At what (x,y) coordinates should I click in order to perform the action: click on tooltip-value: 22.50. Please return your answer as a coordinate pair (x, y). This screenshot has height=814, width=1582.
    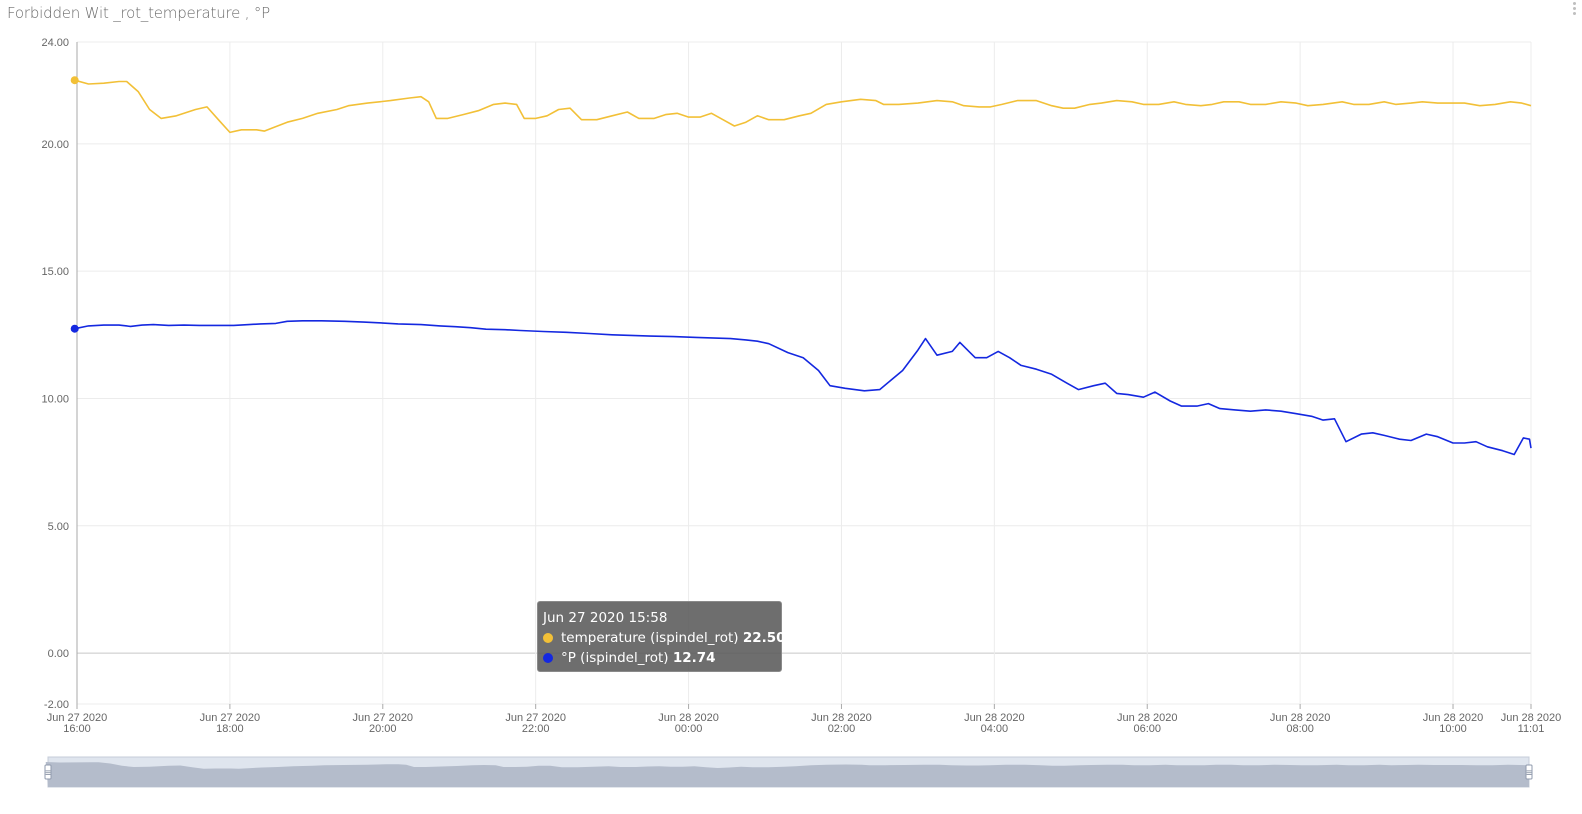
    Looking at the image, I should click on (764, 638).